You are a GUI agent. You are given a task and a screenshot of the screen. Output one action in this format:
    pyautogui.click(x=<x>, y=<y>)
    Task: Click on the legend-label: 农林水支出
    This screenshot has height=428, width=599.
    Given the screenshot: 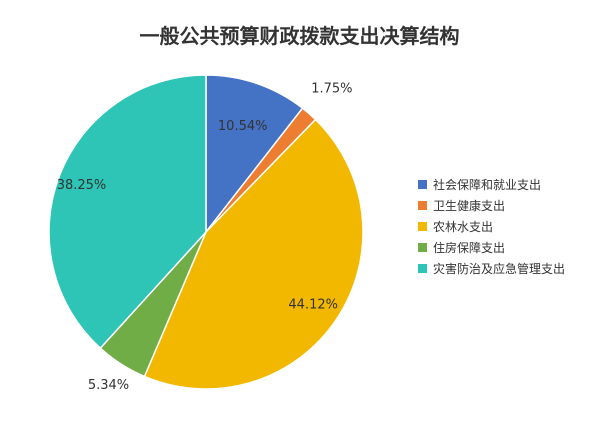 What is the action you would take?
    pyautogui.click(x=463, y=227)
    